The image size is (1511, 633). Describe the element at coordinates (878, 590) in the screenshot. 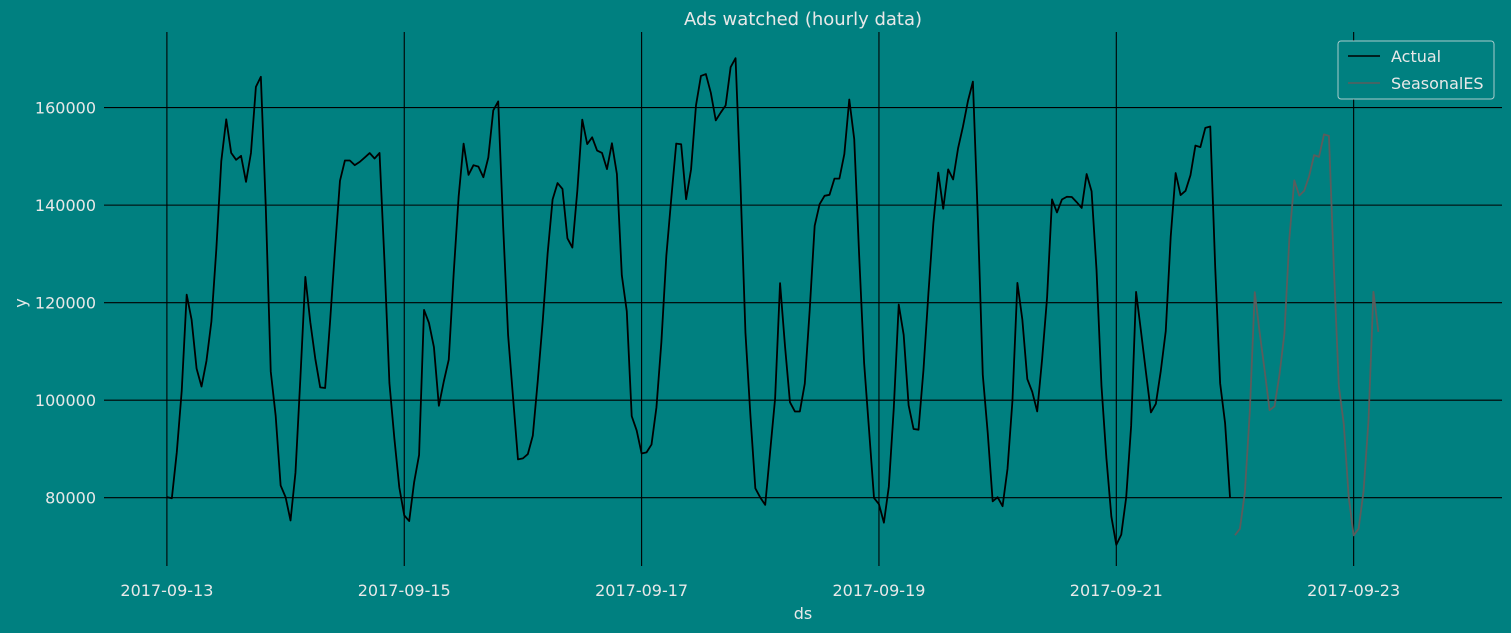

I see `x-tick-label: 2017-09-19` at that location.